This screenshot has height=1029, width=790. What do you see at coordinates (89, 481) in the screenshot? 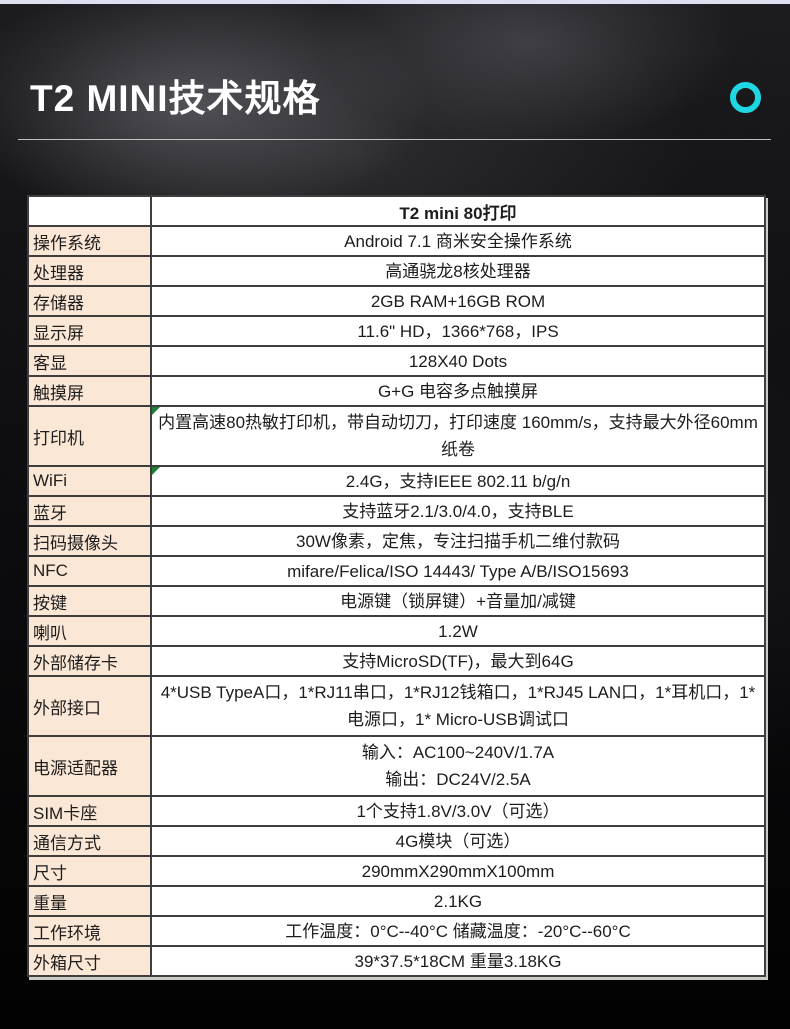
I see `spec-label: WiFi` at bounding box center [89, 481].